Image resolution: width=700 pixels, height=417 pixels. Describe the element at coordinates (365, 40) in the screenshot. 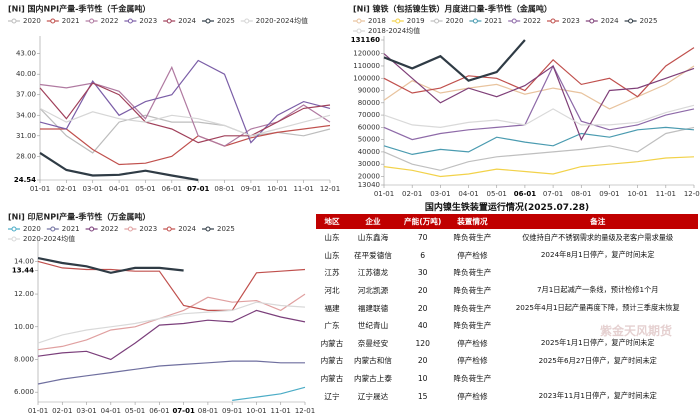

I see `y-tick-label: 131160` at that location.